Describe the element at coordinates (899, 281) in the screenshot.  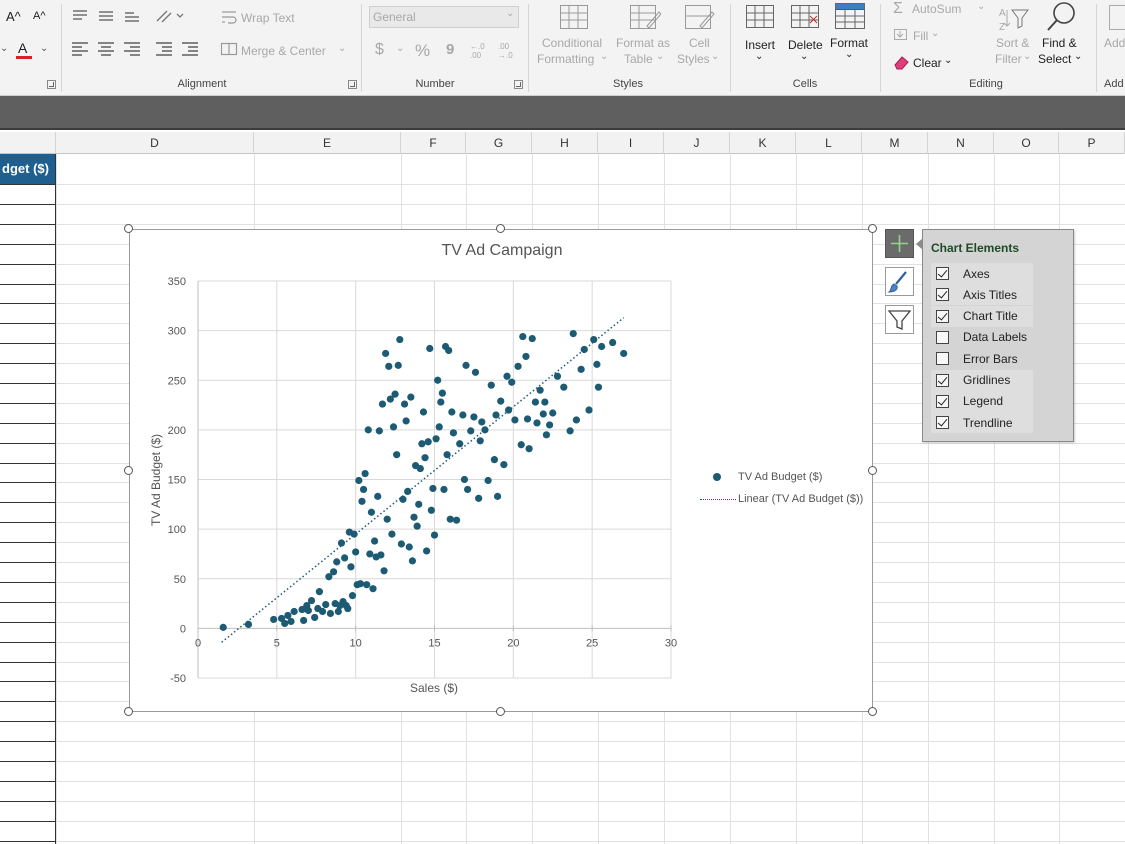
I see `chart-styles-button` at that location.